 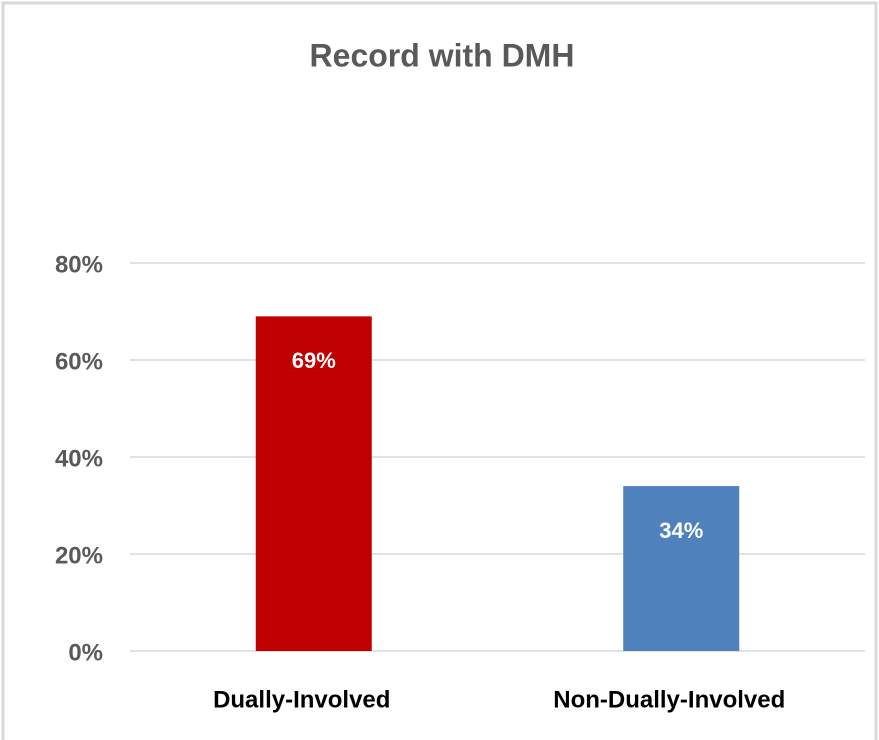 What do you see at coordinates (85, 652) in the screenshot?
I see `y-tick-label: 0%` at bounding box center [85, 652].